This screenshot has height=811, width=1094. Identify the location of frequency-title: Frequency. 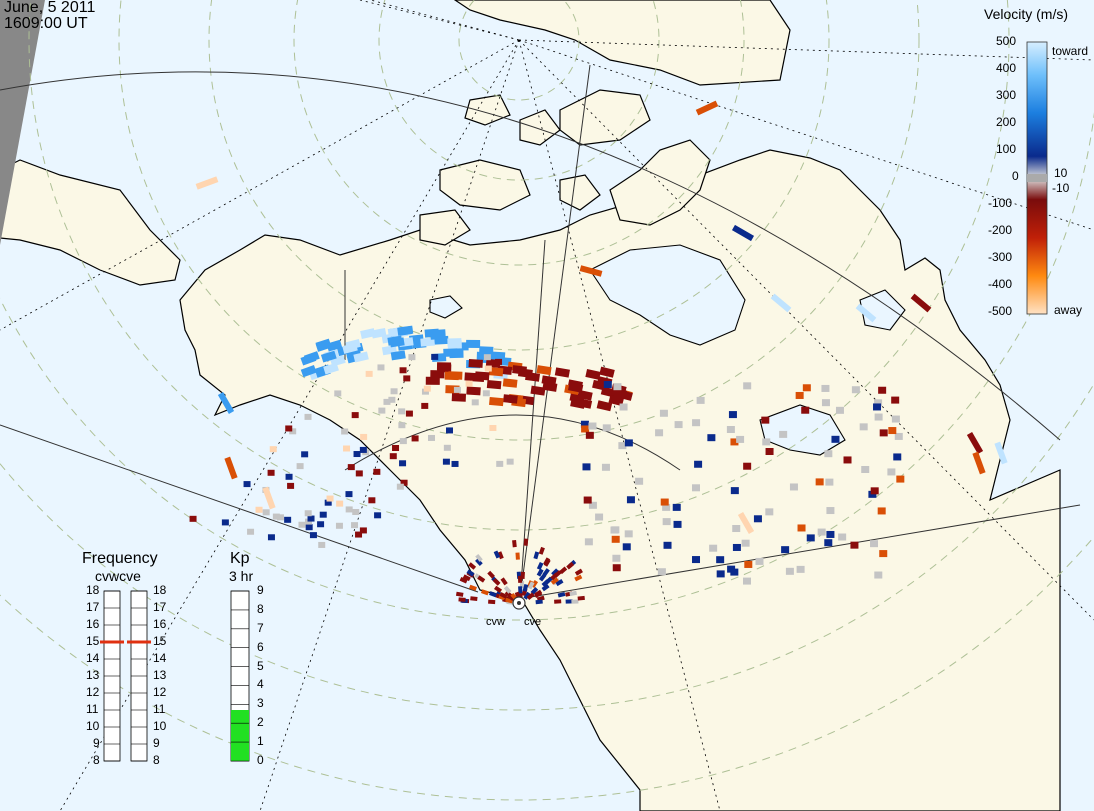
(120, 558).